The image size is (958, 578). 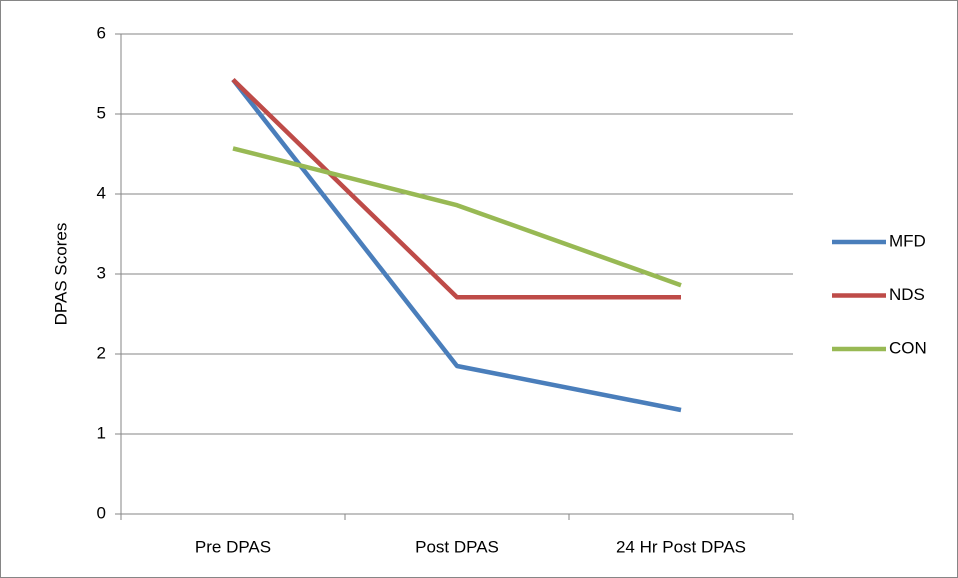 What do you see at coordinates (101, 112) in the screenshot?
I see `y-tick-label: 5` at bounding box center [101, 112].